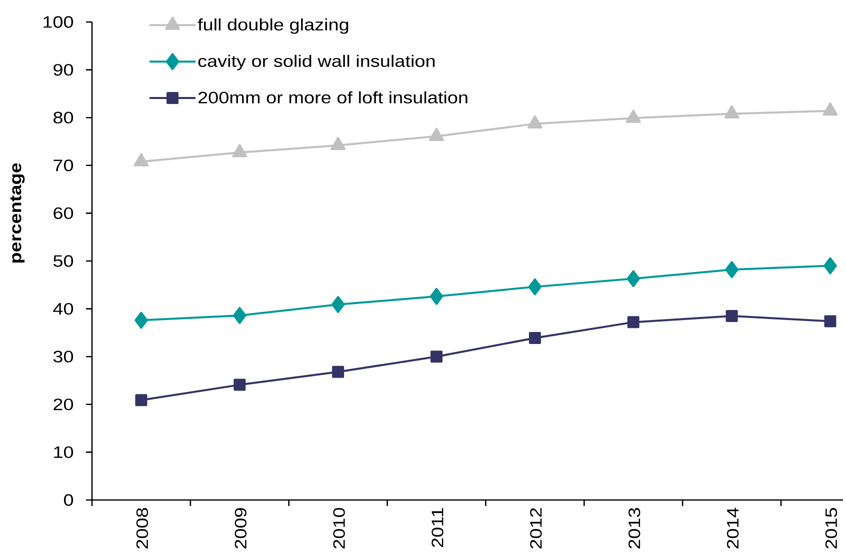  I want to click on y-tick-label: 70, so click(64, 166).